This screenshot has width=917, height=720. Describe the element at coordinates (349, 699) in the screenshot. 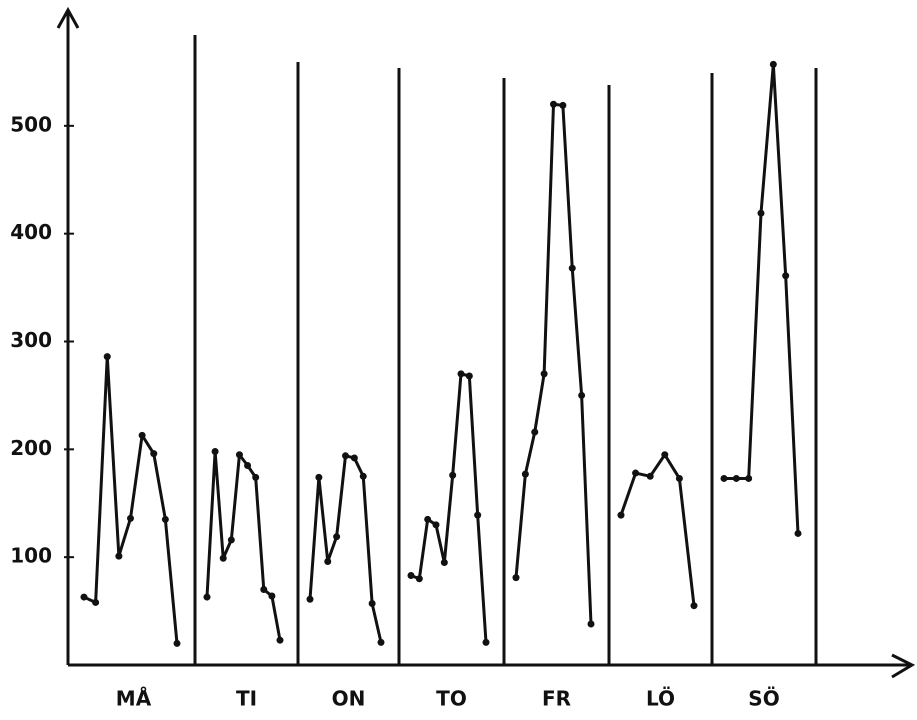

I see `x-tick-label: ON` at that location.